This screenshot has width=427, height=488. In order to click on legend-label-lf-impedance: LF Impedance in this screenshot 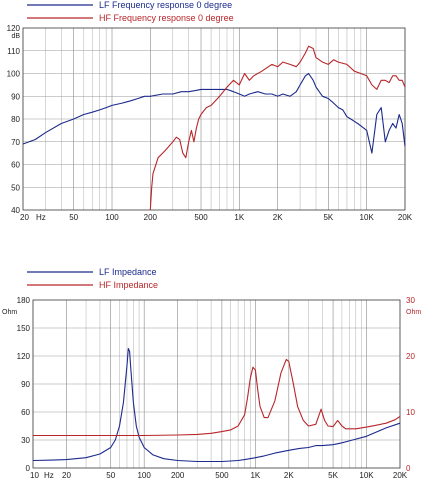, I will do `click(128, 272)`.